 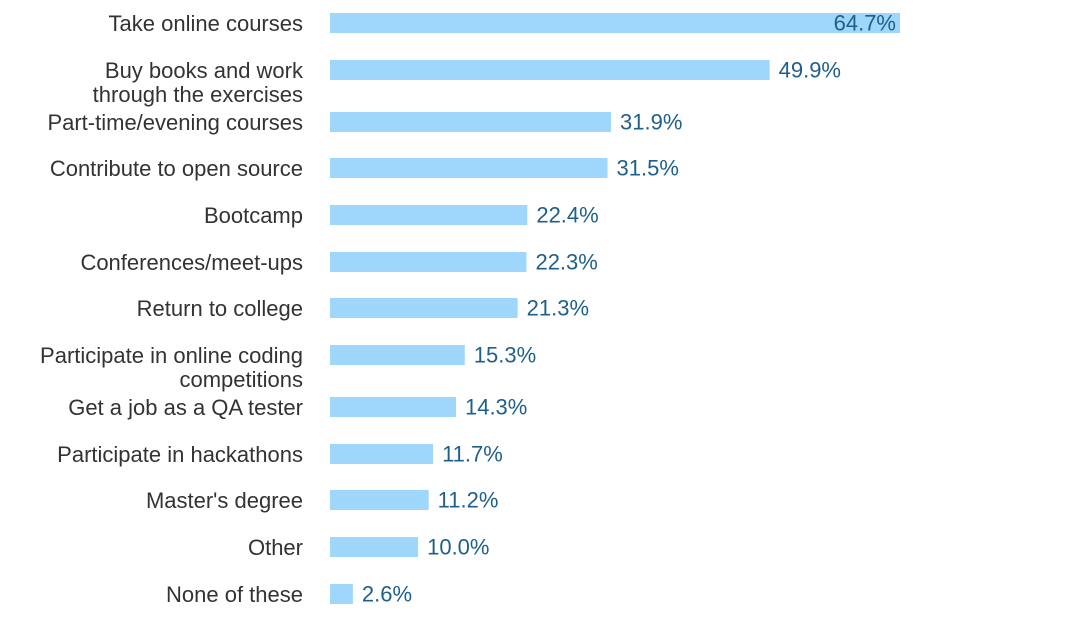 I want to click on value-label: 22.3%, so click(x=566, y=262).